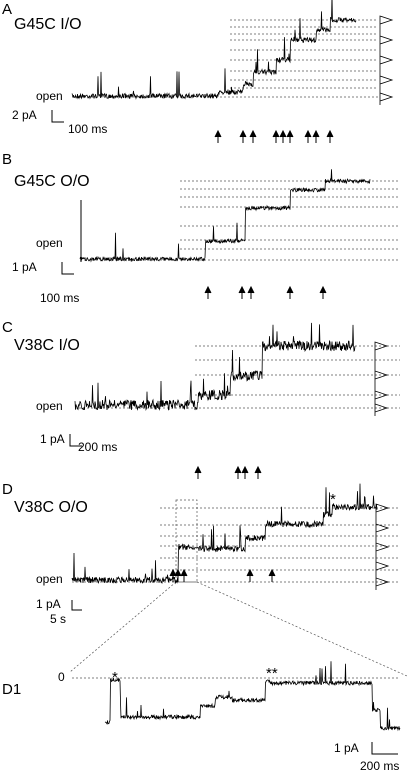 Image resolution: width=407 pixels, height=774 pixels. Describe the element at coordinates (61, 677) in the screenshot. I see `zero-label: 0` at that location.